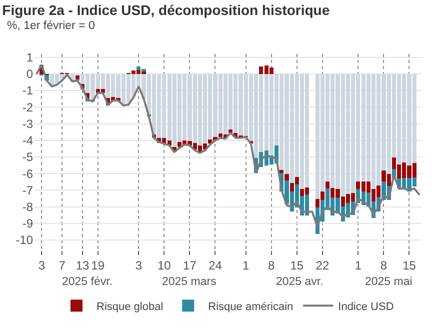 The image size is (432, 334). I want to click on chart-title: Figure 2a - Indice USD, décomposition historique, so click(166, 10).